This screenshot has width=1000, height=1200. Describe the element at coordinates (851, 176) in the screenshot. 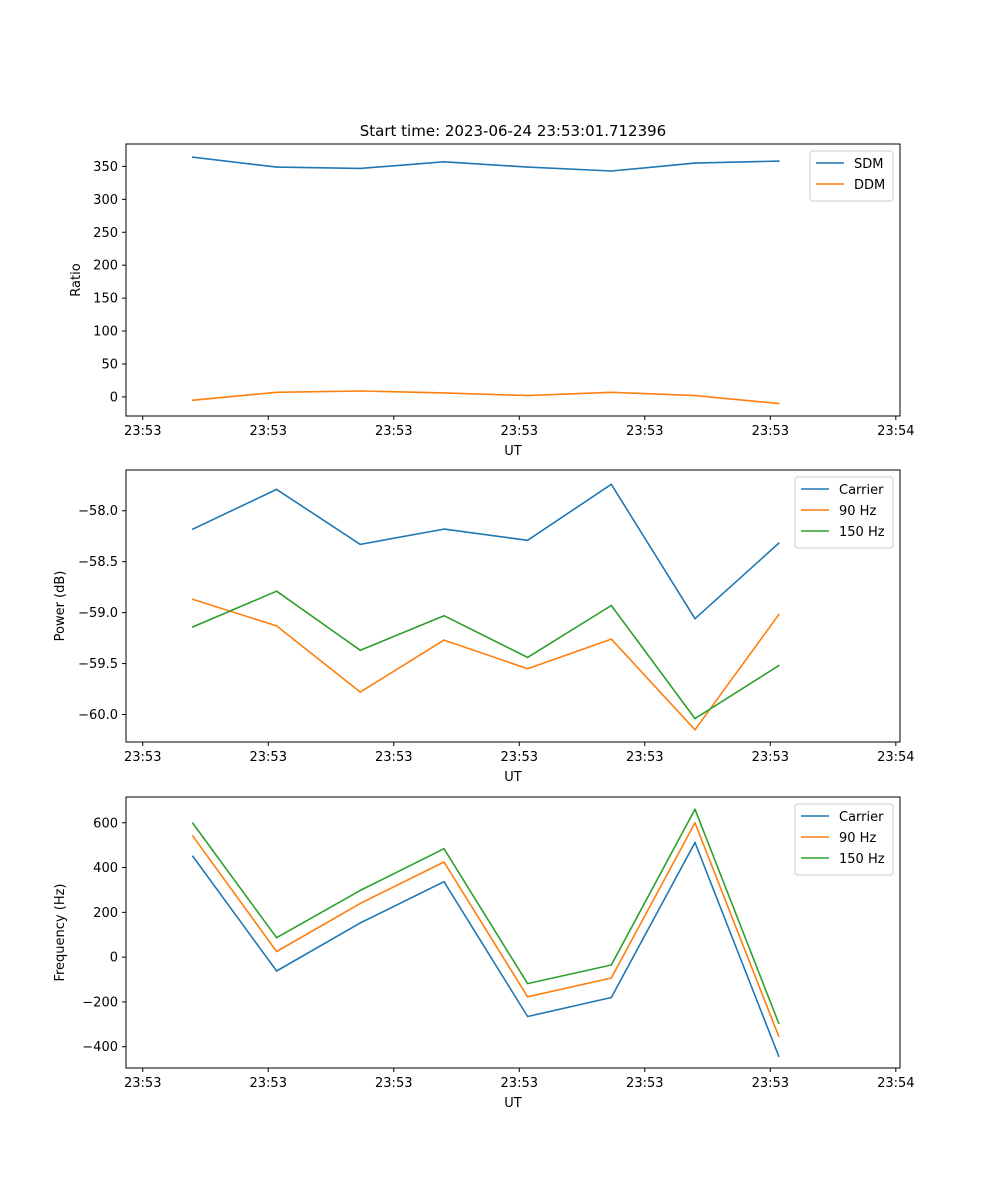

I see `legend: SDM DDM` at that location.